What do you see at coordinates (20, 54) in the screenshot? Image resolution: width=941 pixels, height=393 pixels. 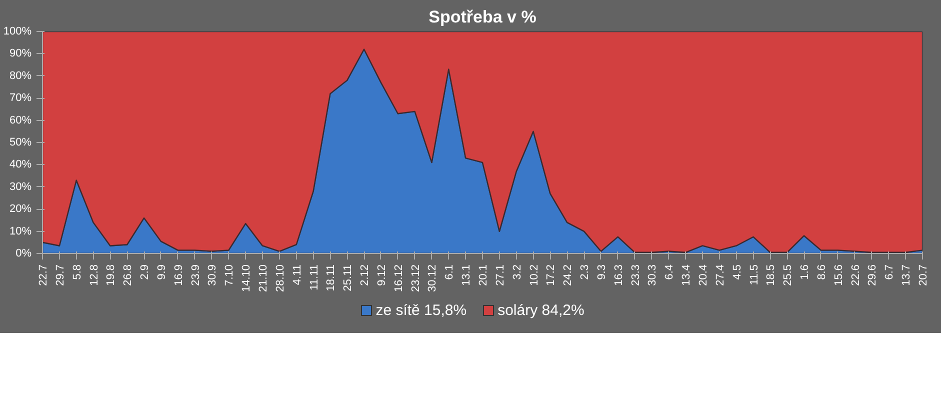 I see `y-tick-label: 90%` at bounding box center [20, 54].